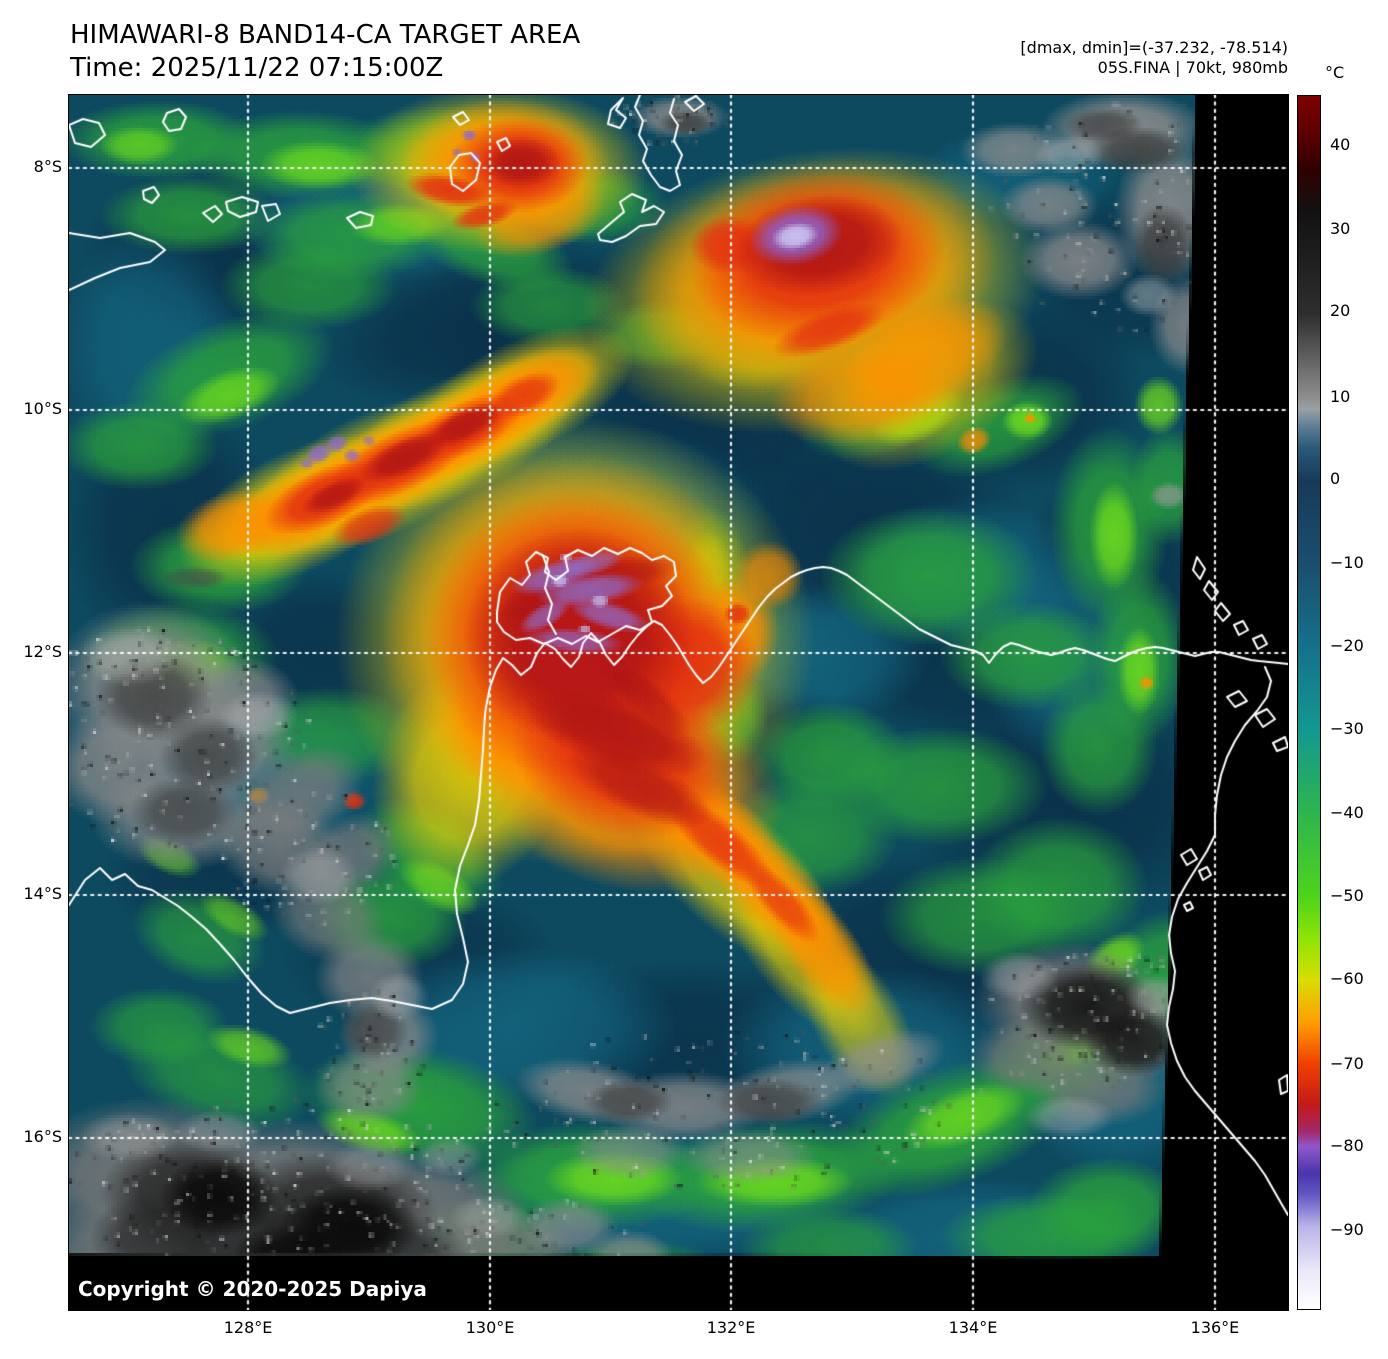 The width and height of the screenshot is (1388, 1359). What do you see at coordinates (248, 1327) in the screenshot?
I see `longitude-tick-label: 128°E` at bounding box center [248, 1327].